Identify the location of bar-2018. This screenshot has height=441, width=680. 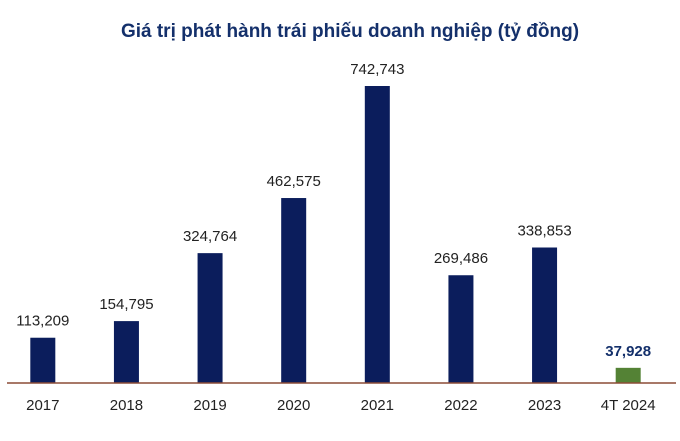
(126, 352).